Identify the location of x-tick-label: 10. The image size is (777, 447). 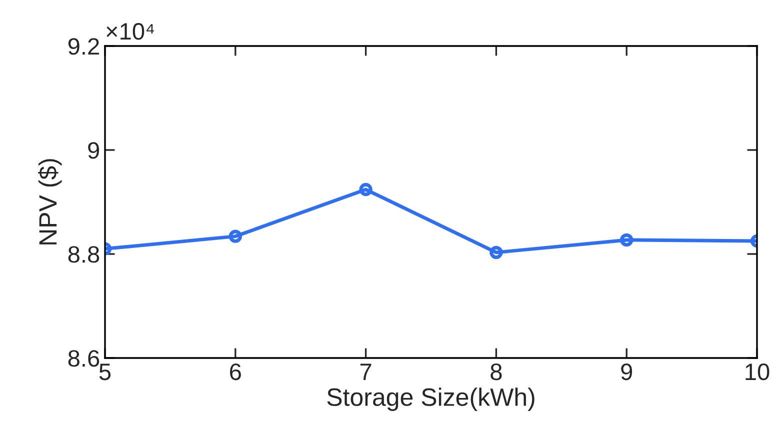
(758, 371).